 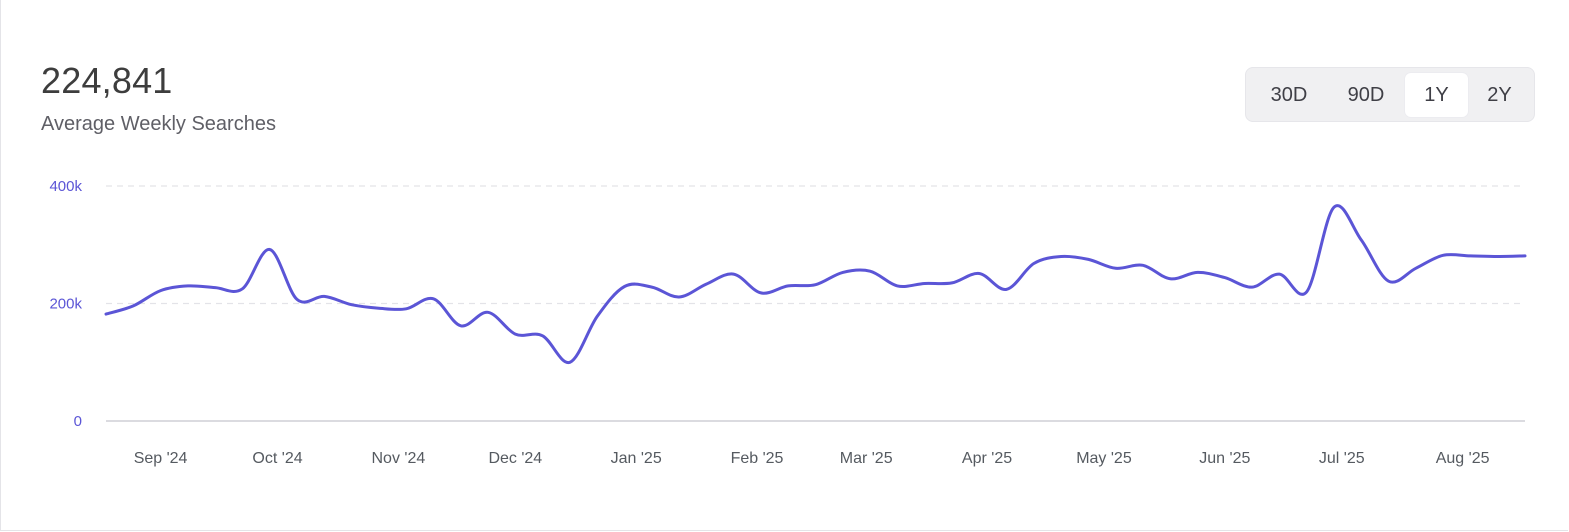 What do you see at coordinates (158, 124) in the screenshot?
I see `average-weekly-searches-label: Average Weekly Searches` at bounding box center [158, 124].